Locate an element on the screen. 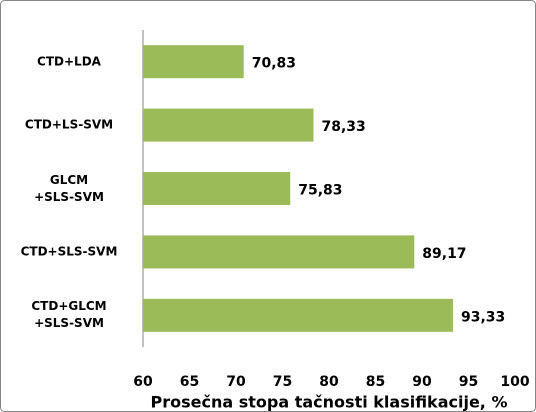  x-axis-title: Prosečna stopa tačnosti klasifikacije, % is located at coordinates (329, 402).